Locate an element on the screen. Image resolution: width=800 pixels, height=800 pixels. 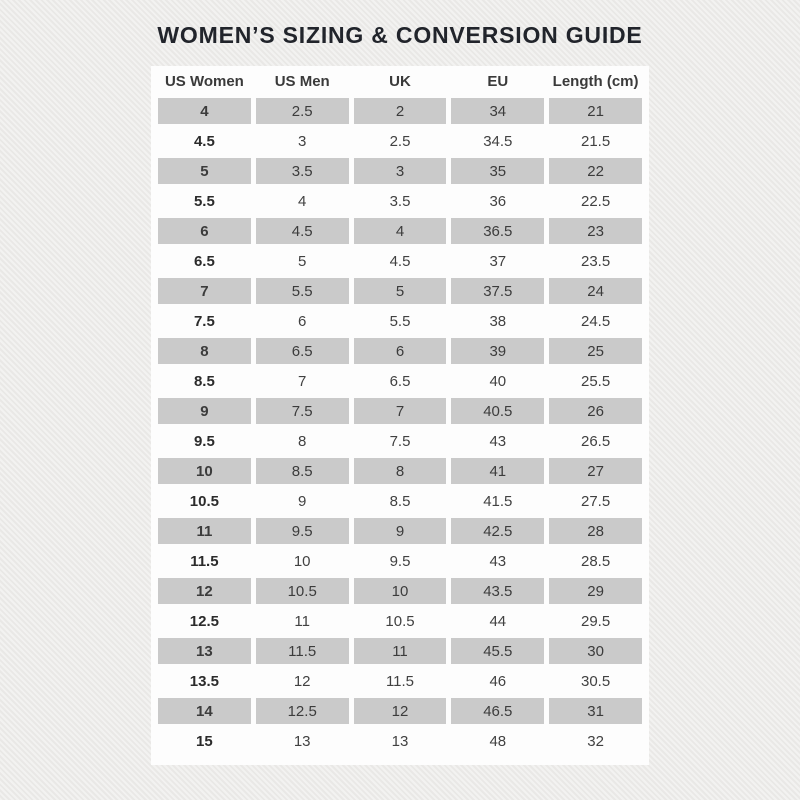
table-row: 4.5 3 2.5 34.5 21.5 is located at coordinates (400, 141).